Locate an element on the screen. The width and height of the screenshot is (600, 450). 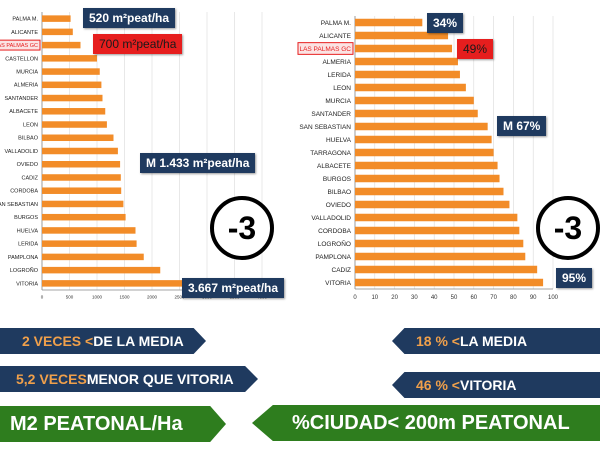
chart1-category-label: PALMA M. is located at coordinates (336, 23).